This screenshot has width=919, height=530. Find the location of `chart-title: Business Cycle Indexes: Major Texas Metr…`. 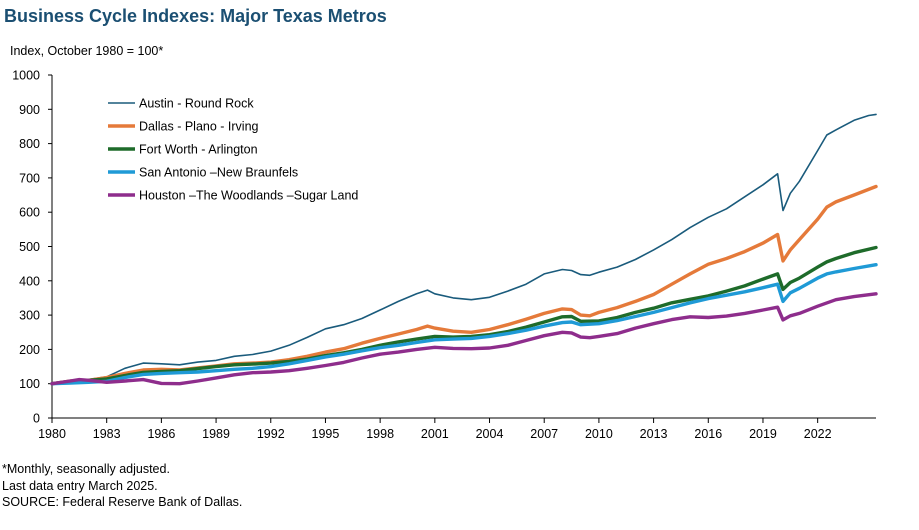

chart-title: Business Cycle Indexes: Major Texas Metr… is located at coordinates (195, 16).